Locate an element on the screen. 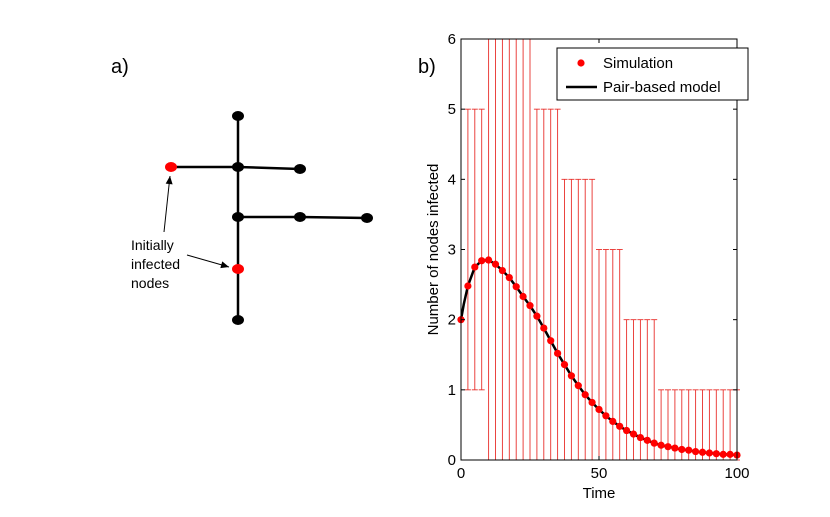  network-nodes is located at coordinates (269, 218).